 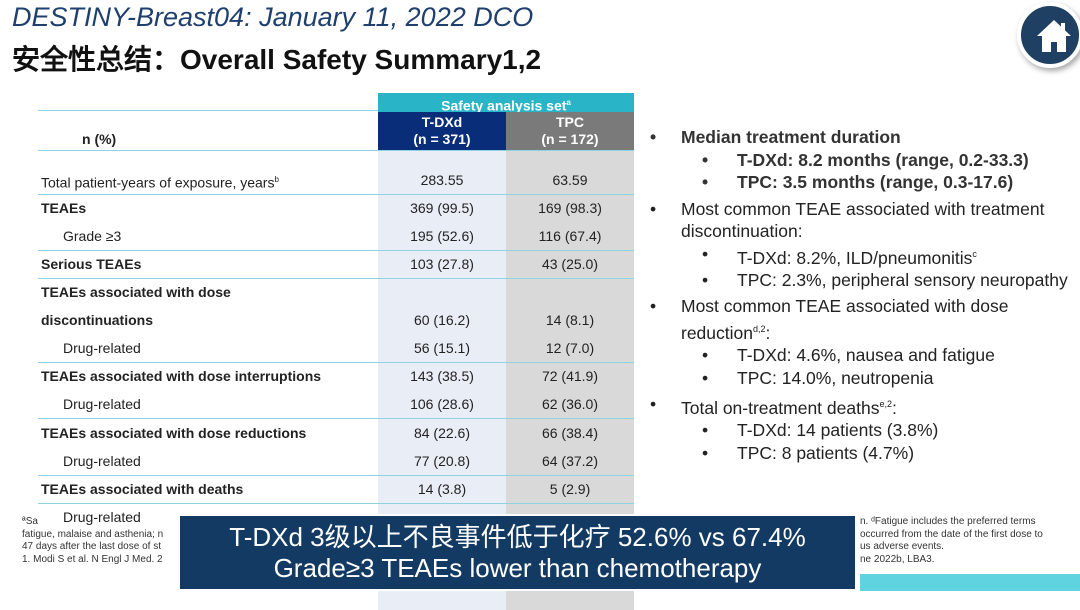 What do you see at coordinates (570, 376) in the screenshot?
I see `tpc-value: 72 (41.9)` at bounding box center [570, 376].